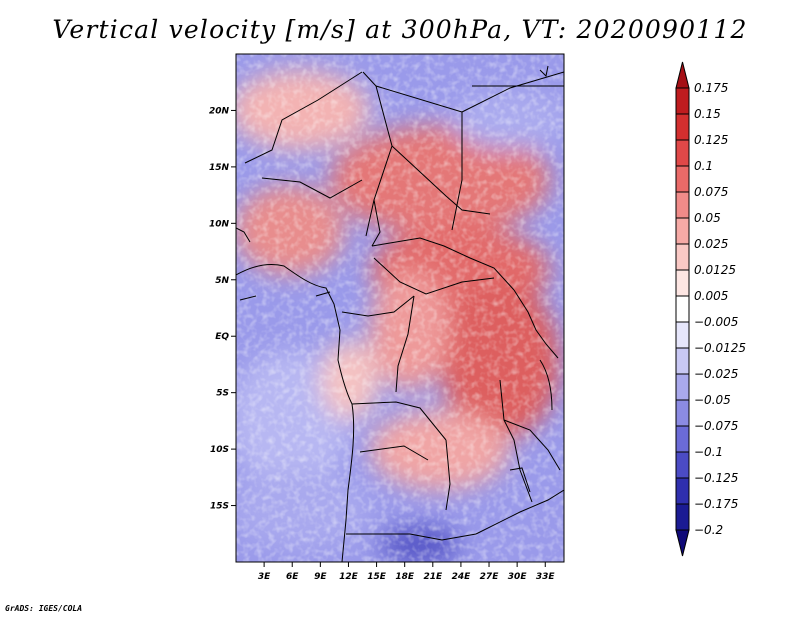 This screenshot has width=800, height=618. What do you see at coordinates (349, 577) in the screenshot?
I see `lon-tick-label: 12E` at bounding box center [349, 577].